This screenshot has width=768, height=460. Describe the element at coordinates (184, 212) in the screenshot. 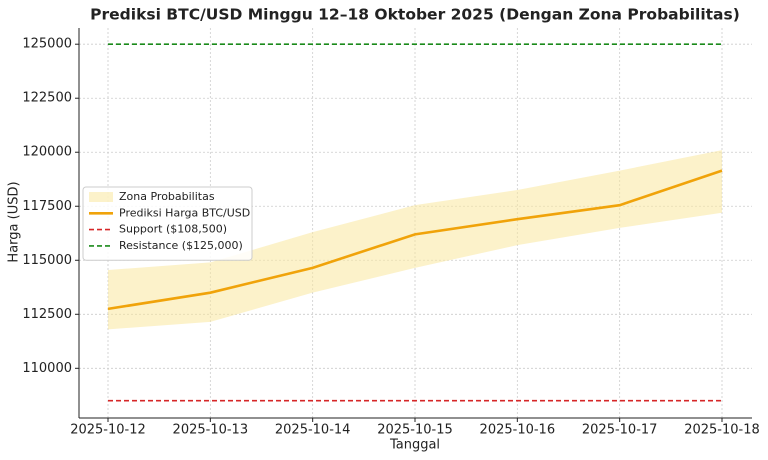

I see `legend-label: Prediksi Harga BTC/USD` at that location.